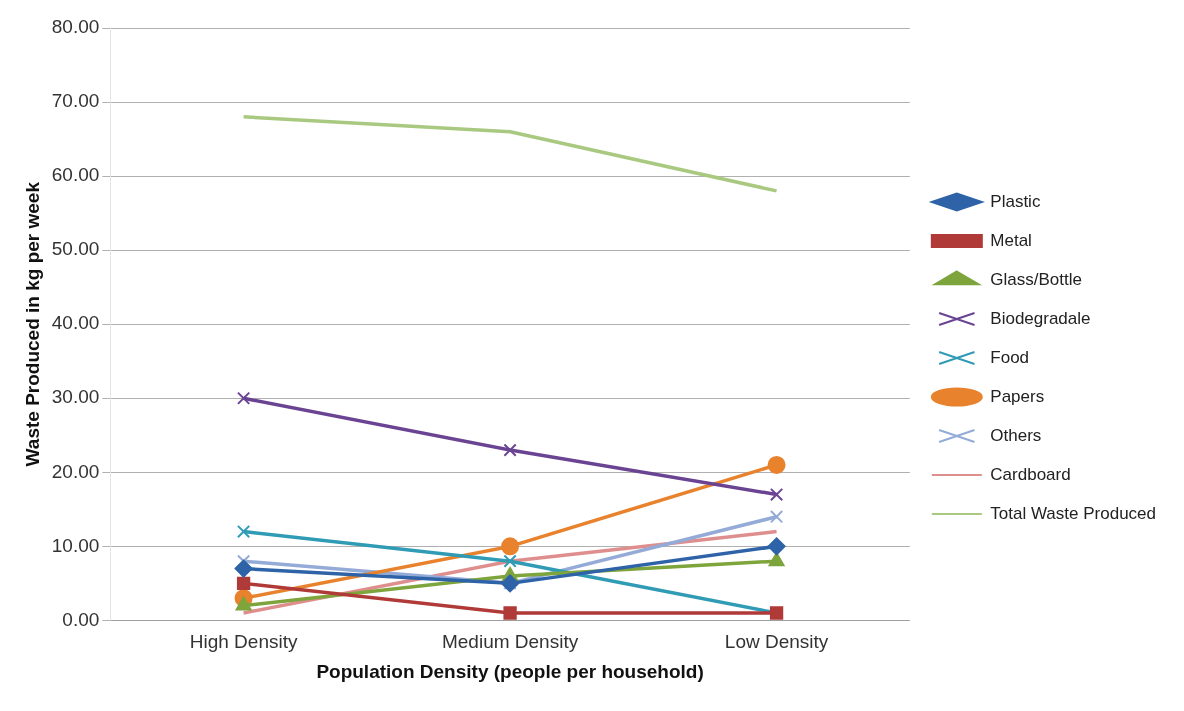 The image size is (1184, 711). Describe the element at coordinates (510, 671) in the screenshot. I see `x-axis-title: Population Density (people per household)` at that location.